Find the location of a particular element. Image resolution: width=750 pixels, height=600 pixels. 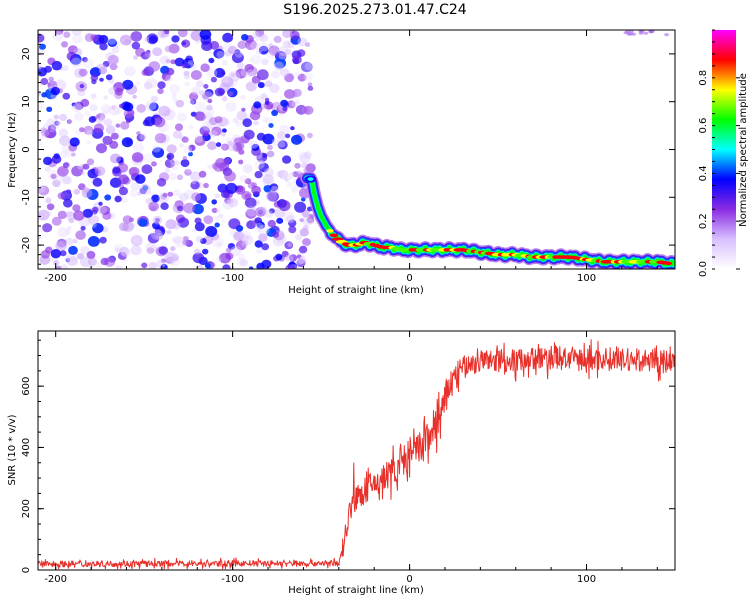

y-tick-label: 20 is located at coordinates (26, 54).